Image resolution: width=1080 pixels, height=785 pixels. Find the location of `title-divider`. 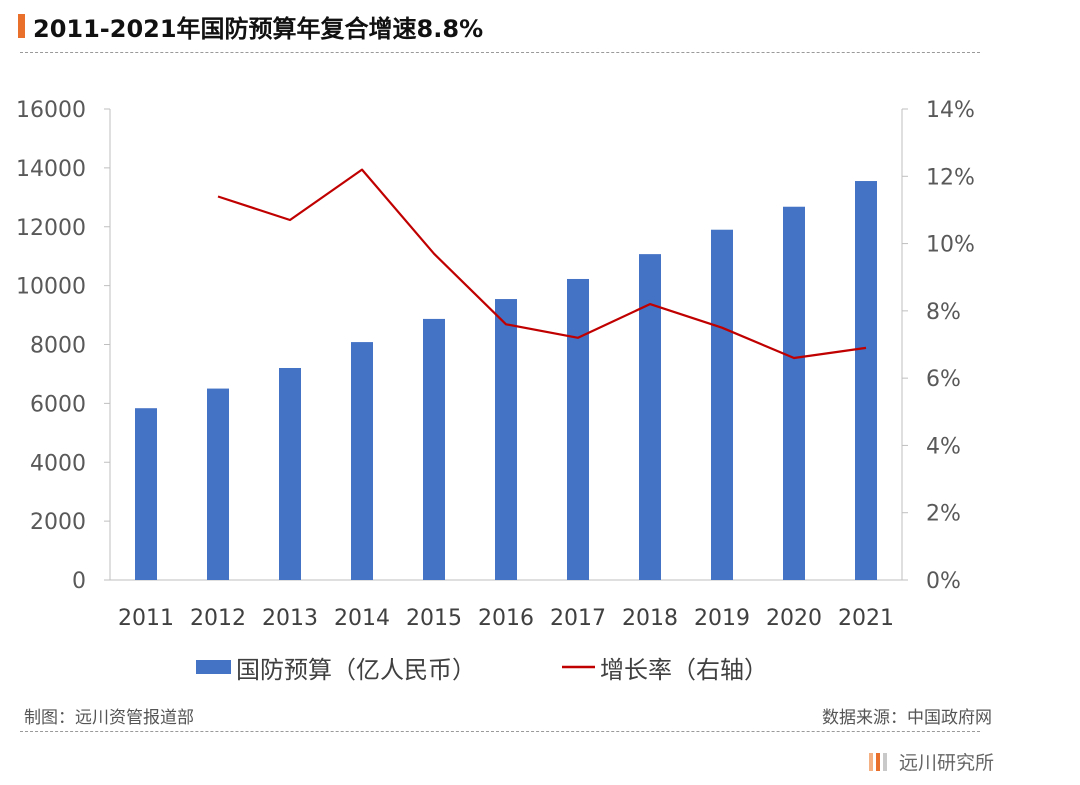

title-divider is located at coordinates (500, 52).